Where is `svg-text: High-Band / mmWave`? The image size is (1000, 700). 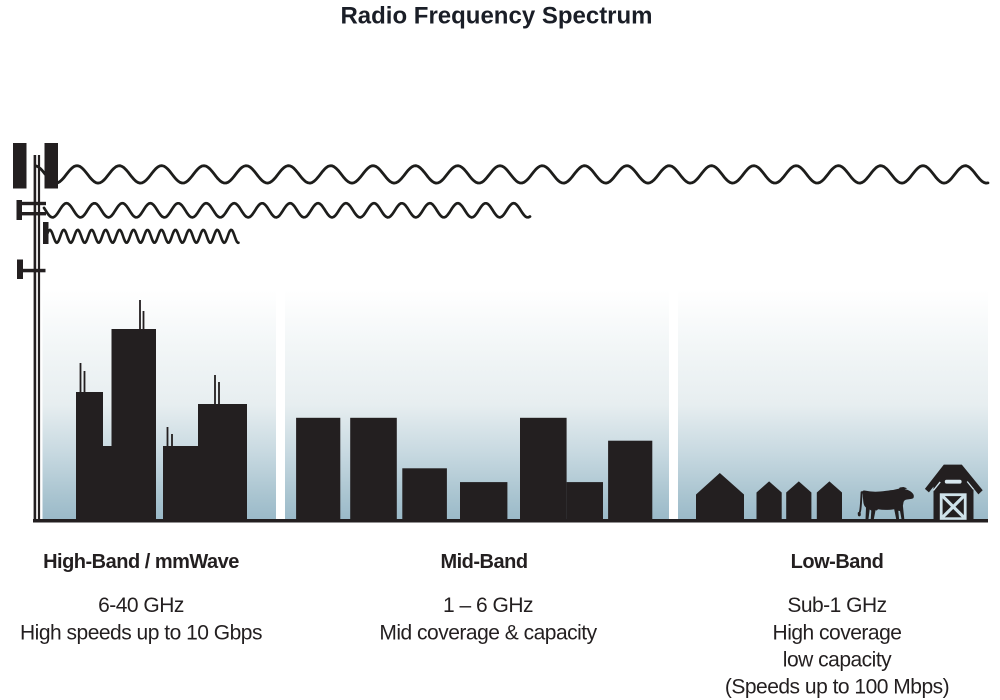
svg-text: High-Band / mmWave is located at coordinates (141, 562).